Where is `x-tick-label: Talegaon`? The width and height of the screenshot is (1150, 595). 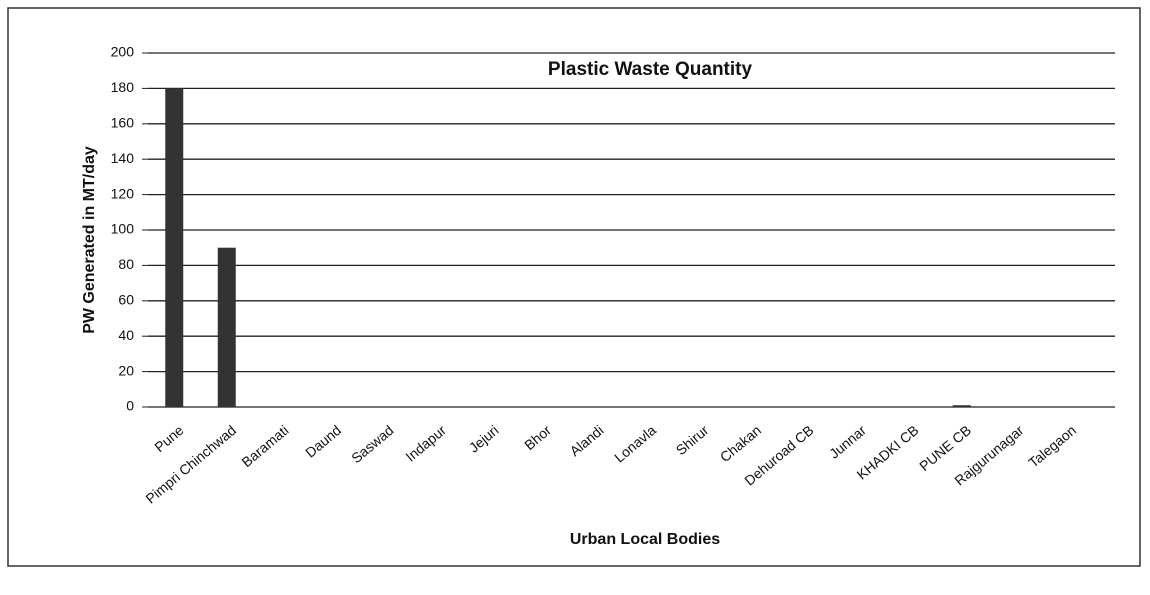 x-tick-label: Talegaon is located at coordinates (1052, 446).